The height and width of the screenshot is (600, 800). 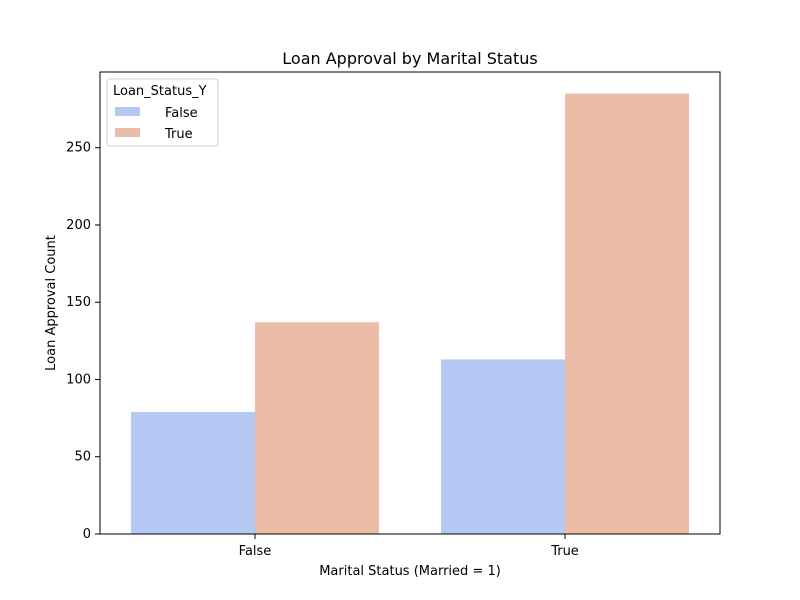 I want to click on y-tick-label-0: 0, so click(x=87, y=534).